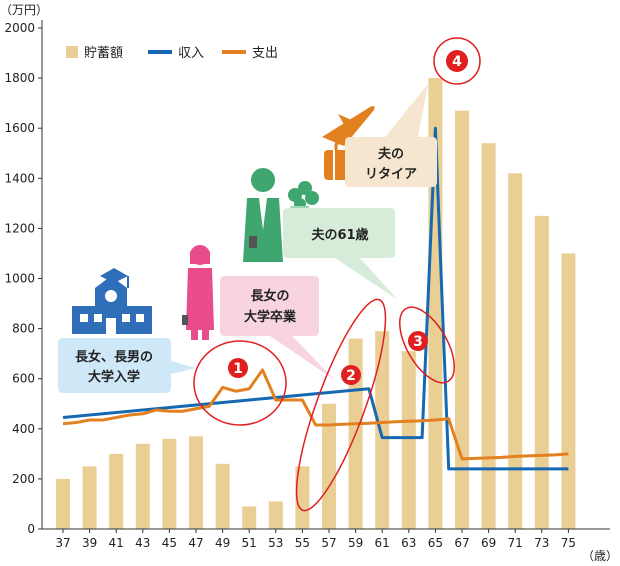 The image size is (620, 566). I want to click on annotation-university-entrance: 長女、長男の 大学入学, so click(127, 365).